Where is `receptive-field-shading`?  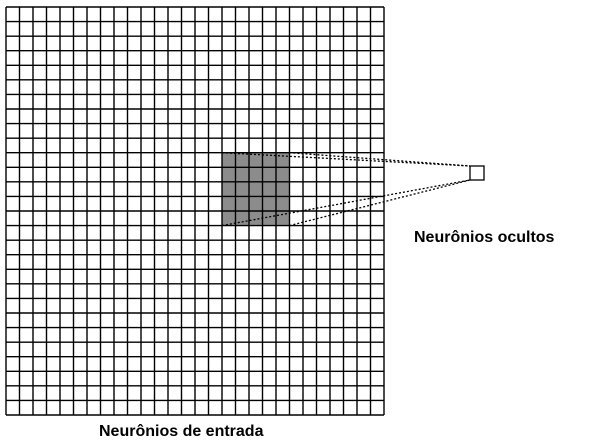 receptive-field-shading is located at coordinates (256, 189).